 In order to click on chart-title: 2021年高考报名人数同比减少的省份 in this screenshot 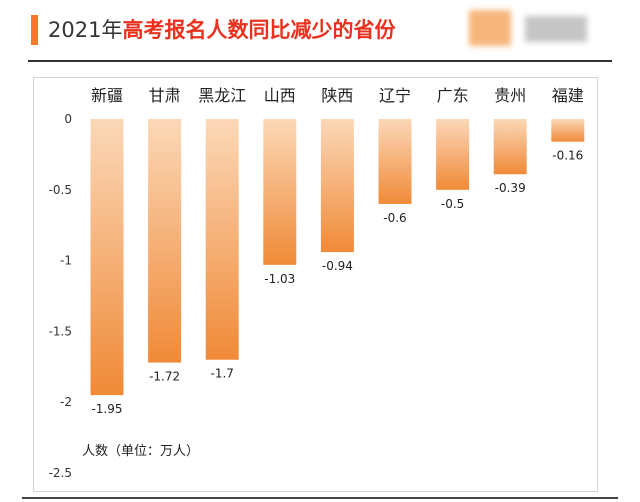, I will do `click(221, 30)`.